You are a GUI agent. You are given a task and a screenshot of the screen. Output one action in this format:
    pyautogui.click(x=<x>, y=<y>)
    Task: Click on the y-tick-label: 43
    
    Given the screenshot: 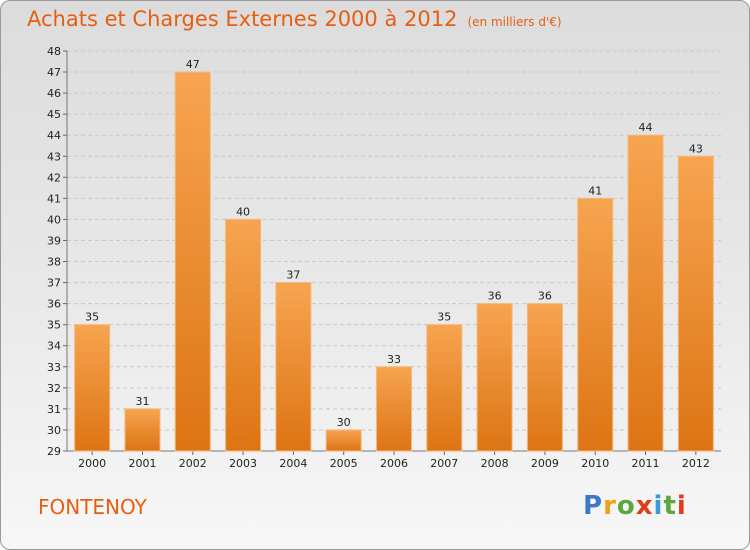 What is the action you would take?
    pyautogui.click(x=54, y=156)
    